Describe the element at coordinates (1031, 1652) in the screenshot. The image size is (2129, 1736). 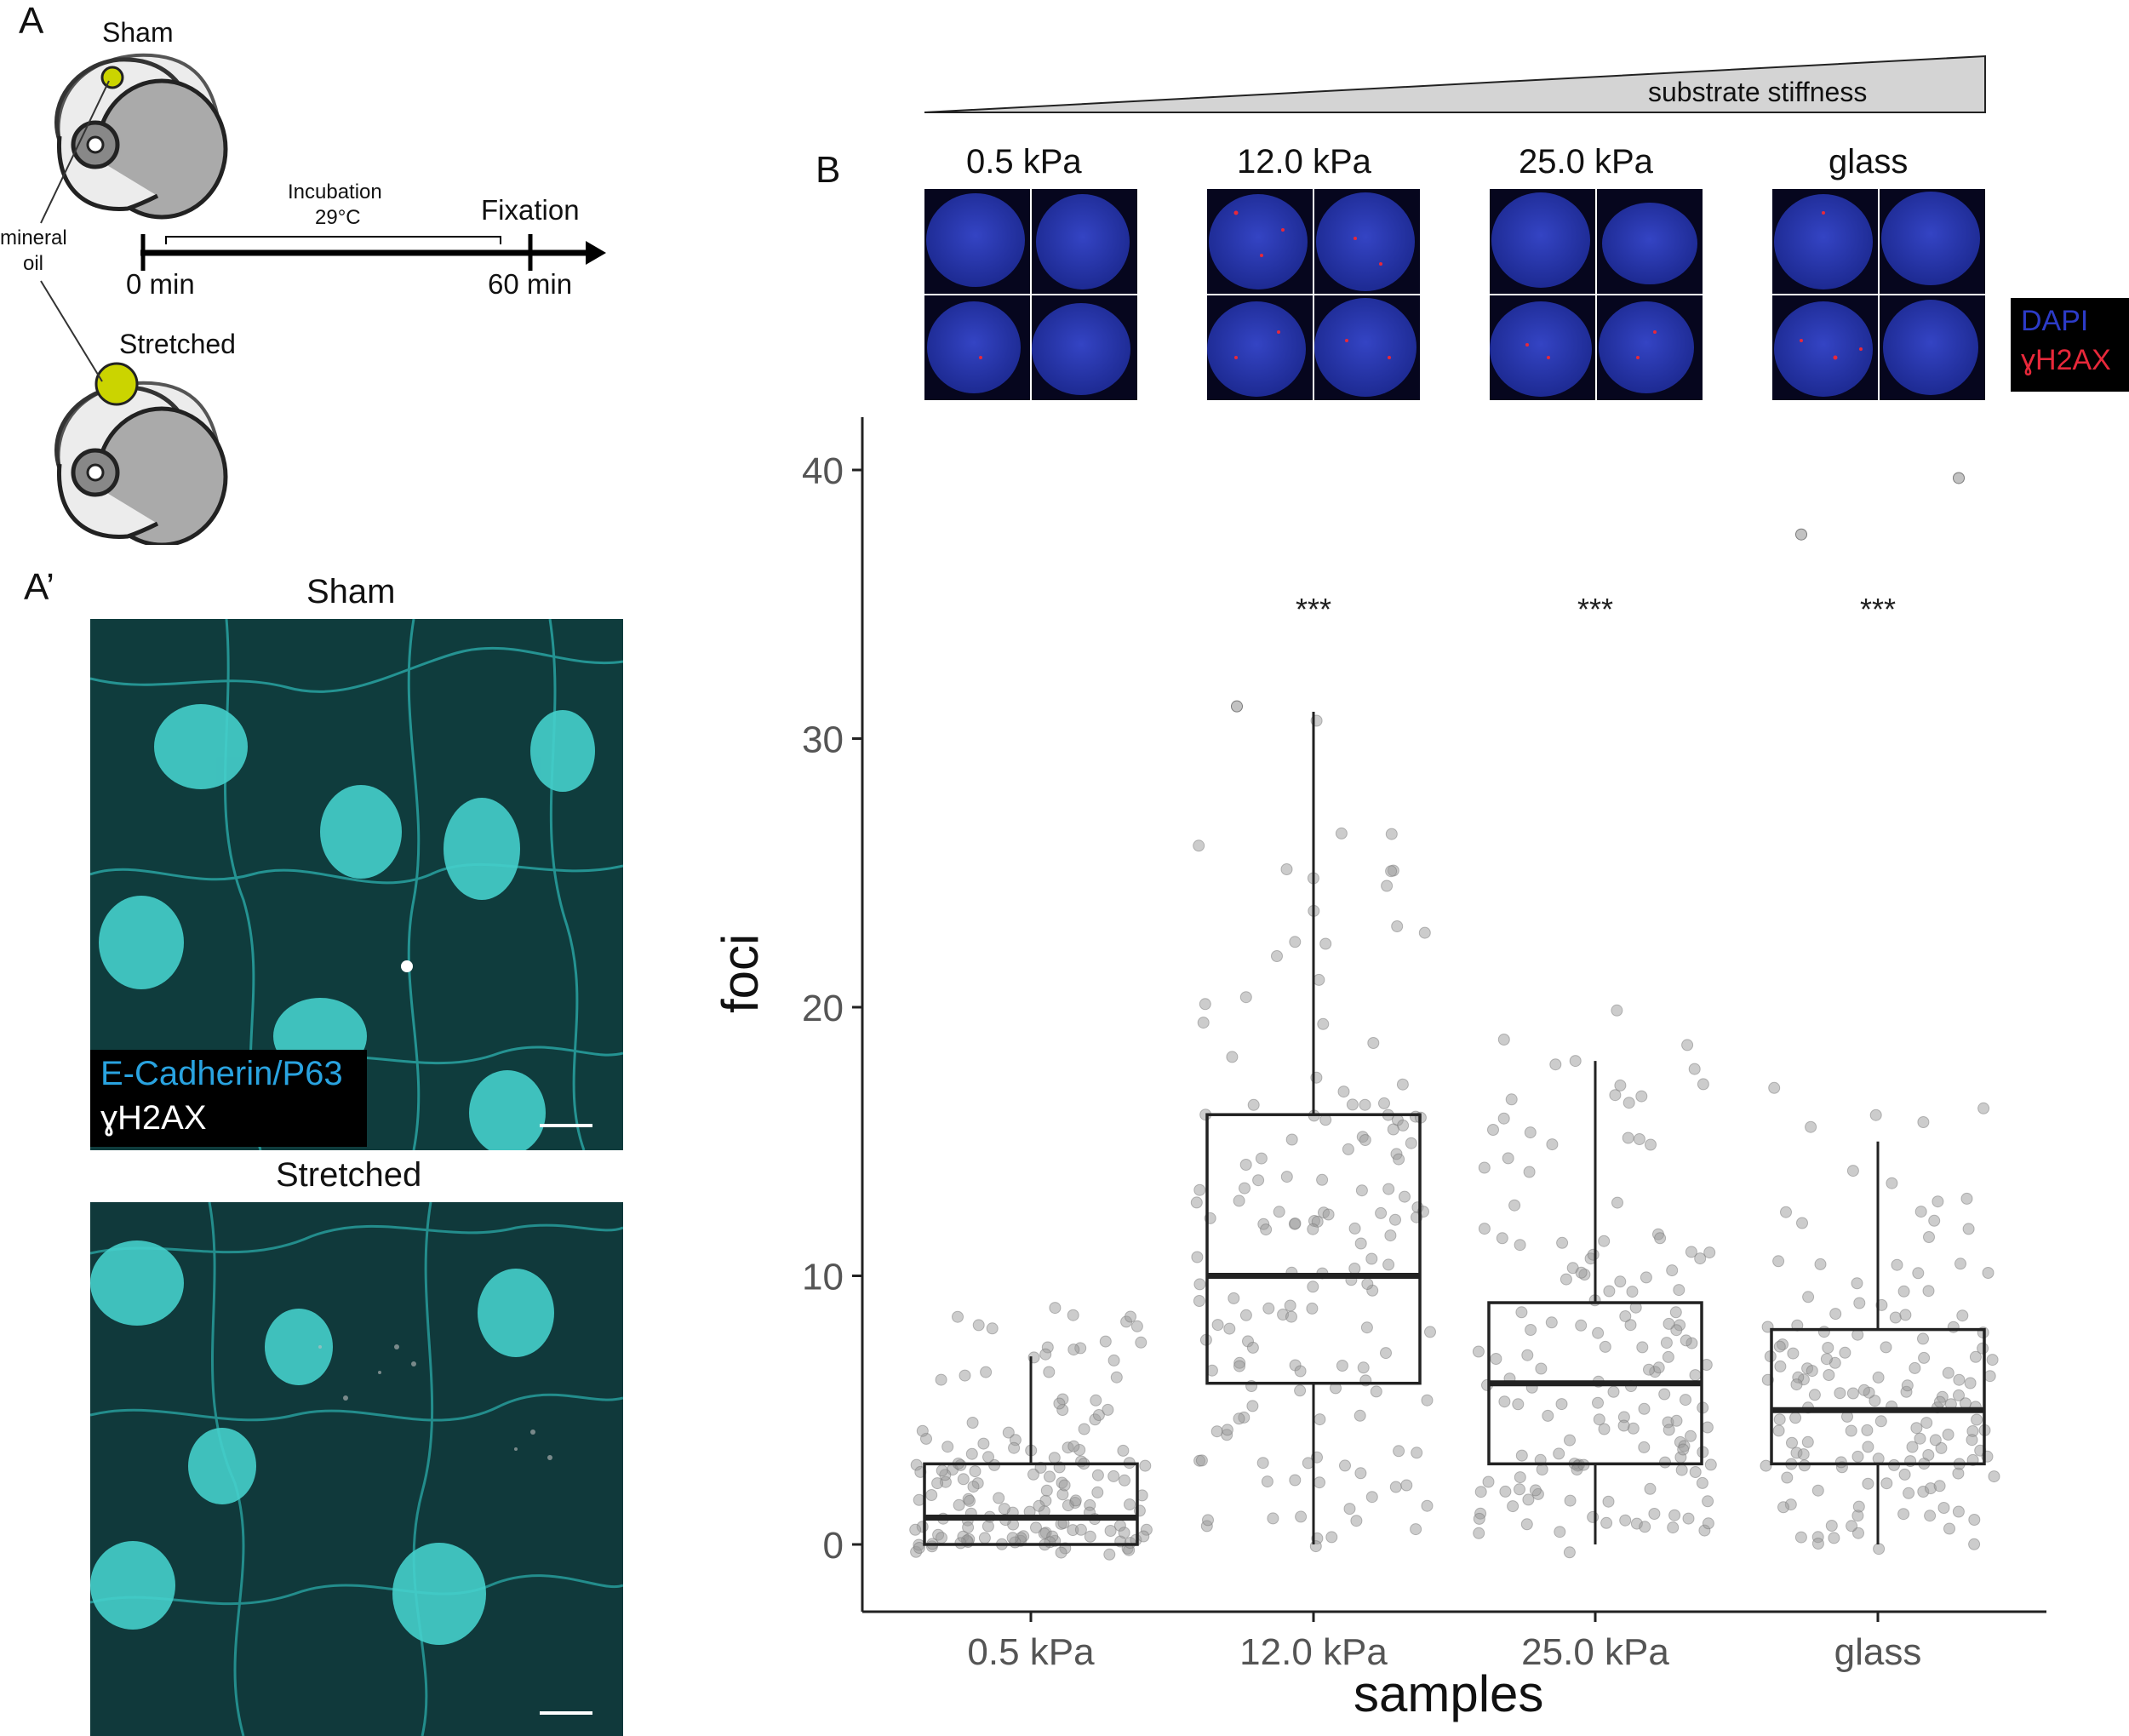
I see `x-tick-label: 0.5 kPa` at that location.